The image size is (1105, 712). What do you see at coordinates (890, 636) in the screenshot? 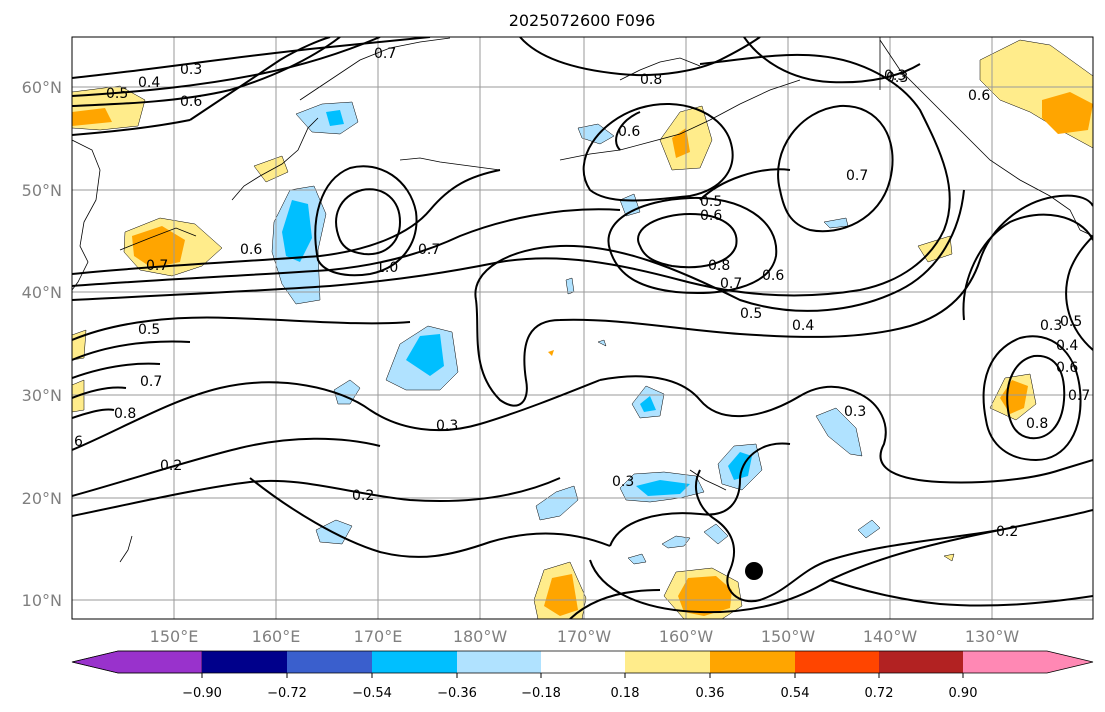
I see `lon-label-140w: 140°W` at bounding box center [890, 636].